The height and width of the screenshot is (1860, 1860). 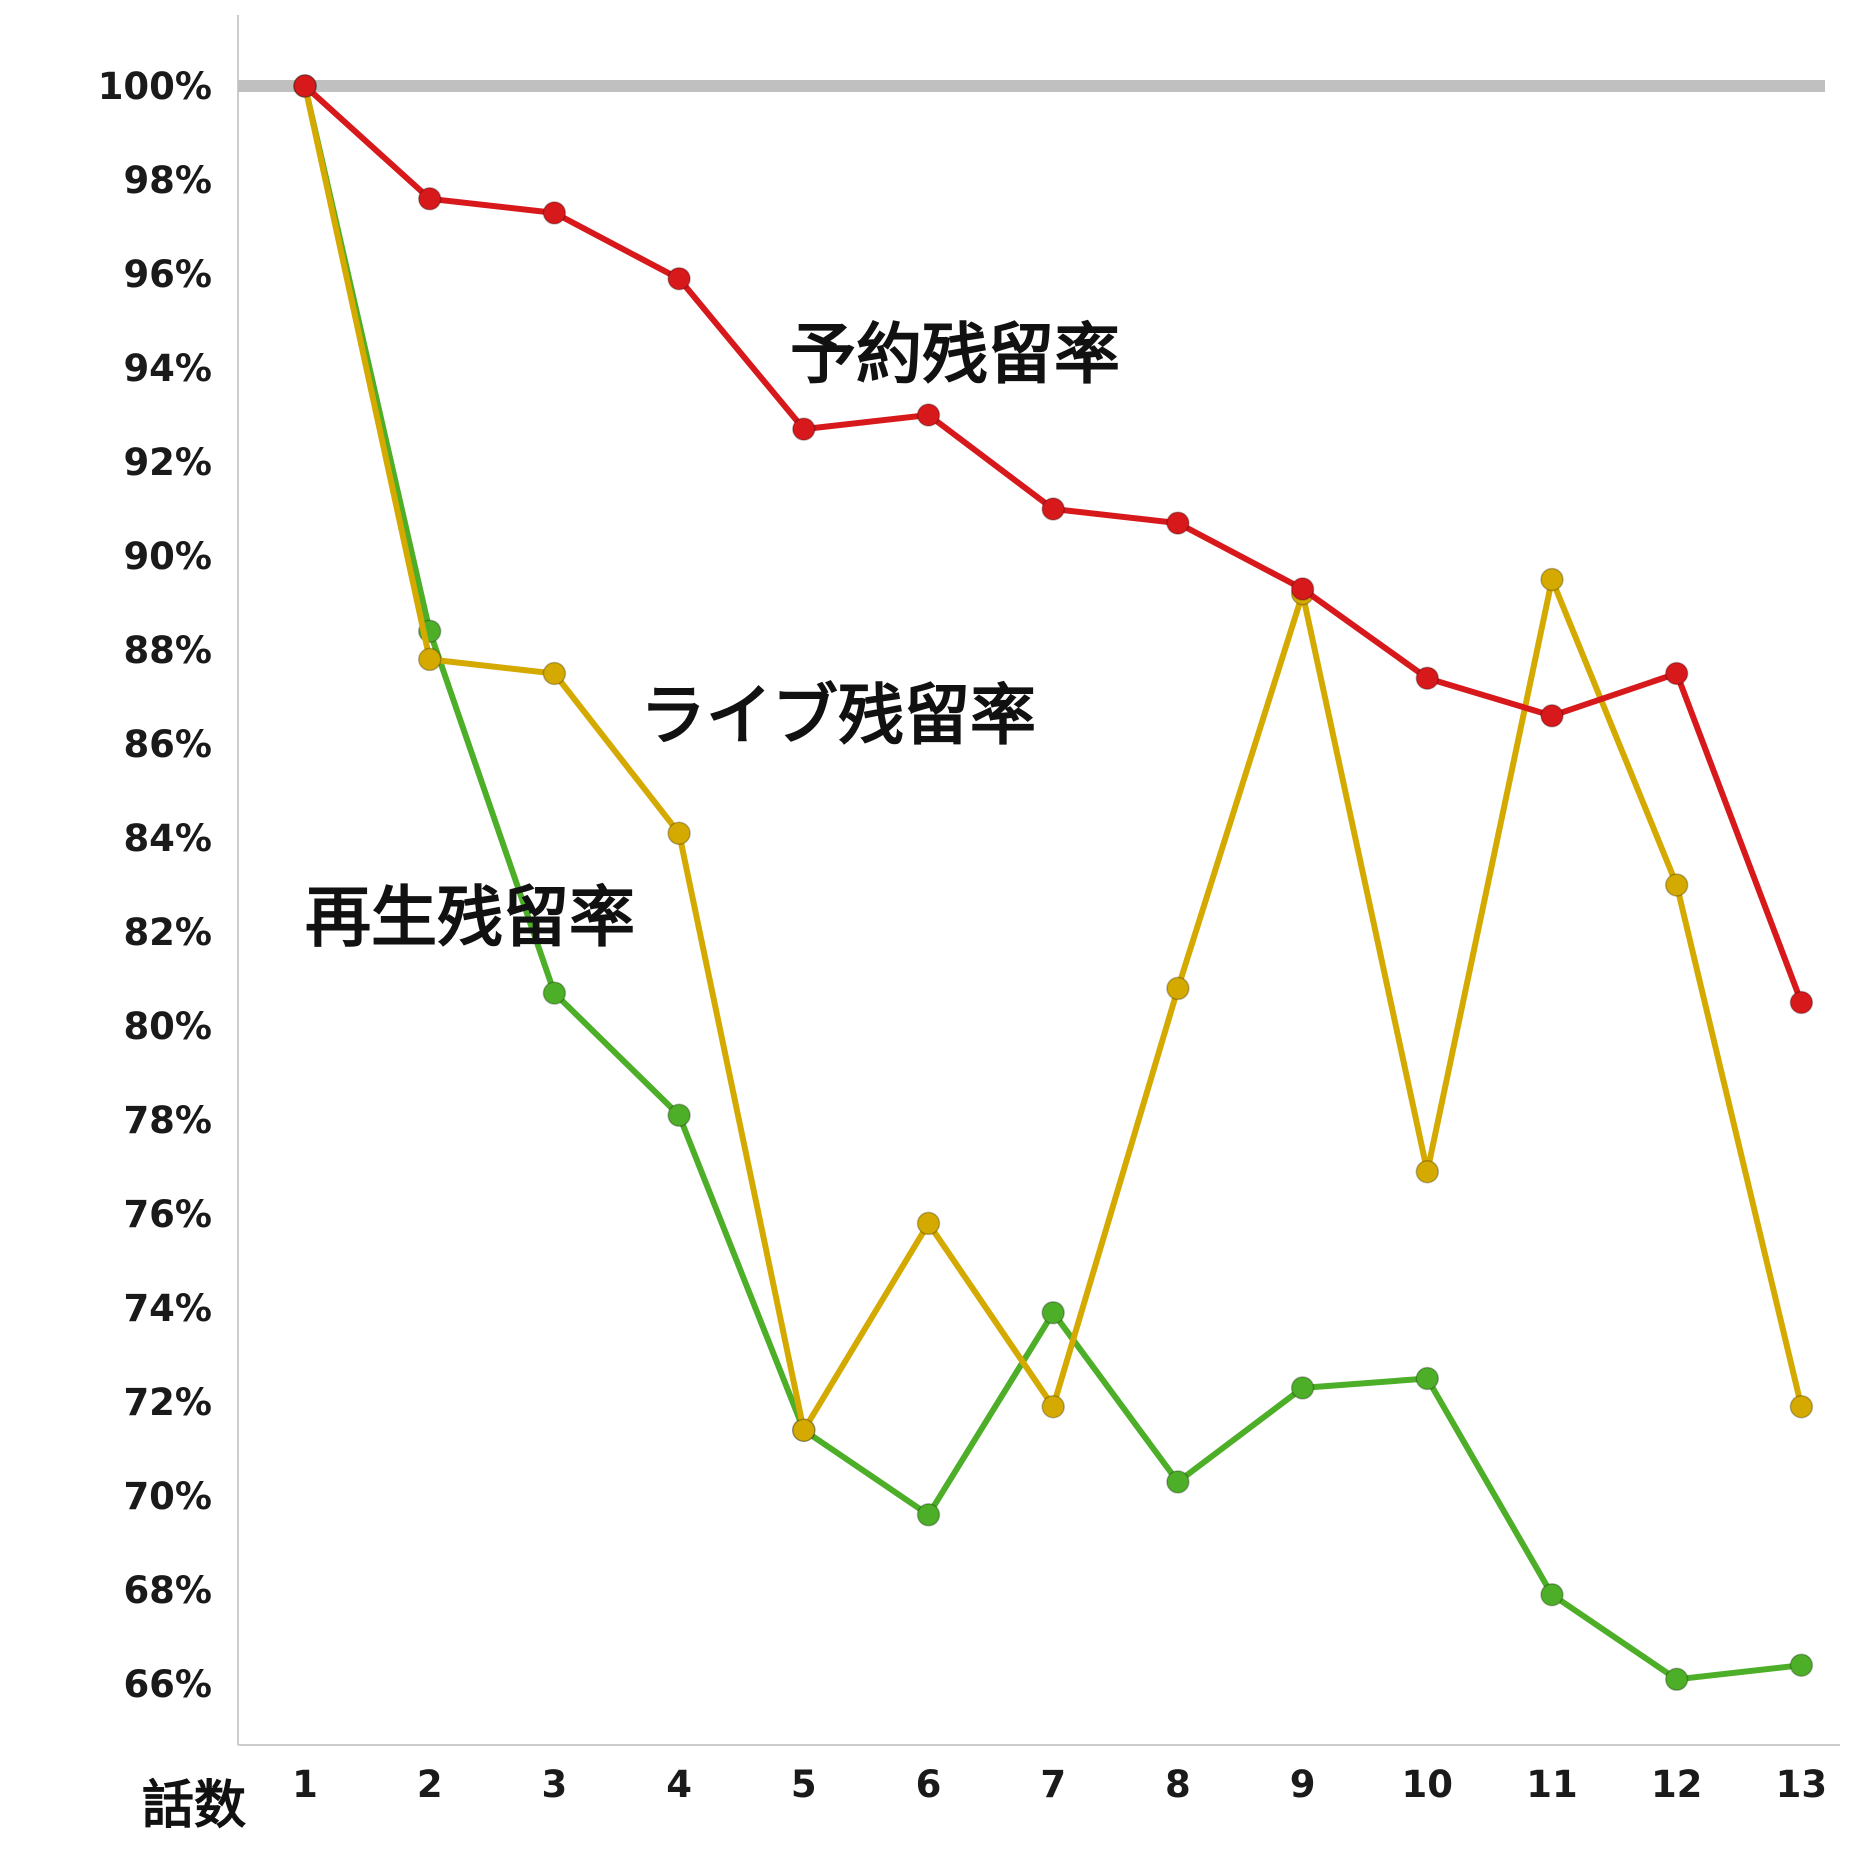 I want to click on y-tick-label: 92%, so click(x=167, y=462).